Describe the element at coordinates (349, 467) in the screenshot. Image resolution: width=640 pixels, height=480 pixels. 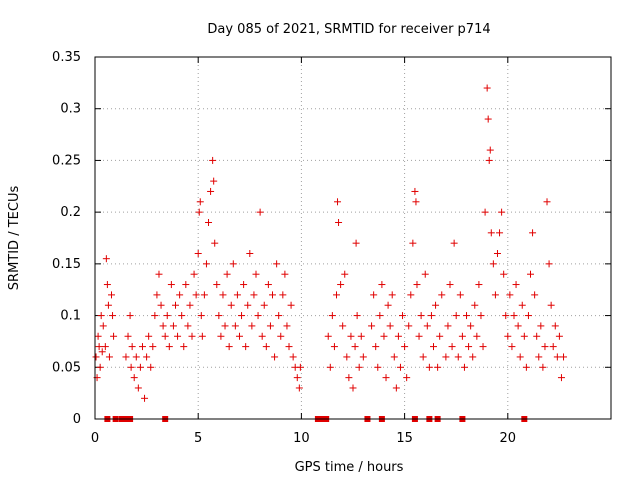
I see `x-axis-label: GPS time / hours` at that location.